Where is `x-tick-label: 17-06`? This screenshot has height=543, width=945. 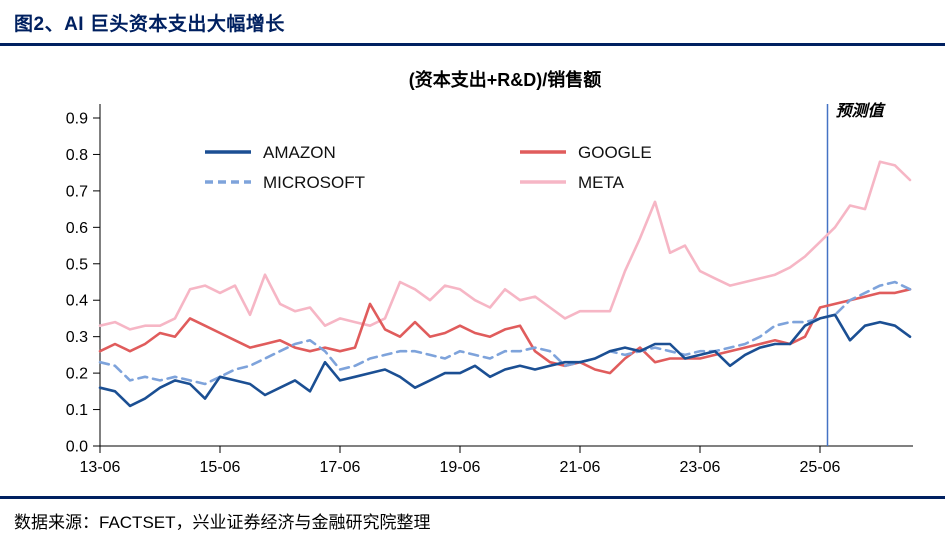
x-tick-label: 17-06 is located at coordinates (340, 467).